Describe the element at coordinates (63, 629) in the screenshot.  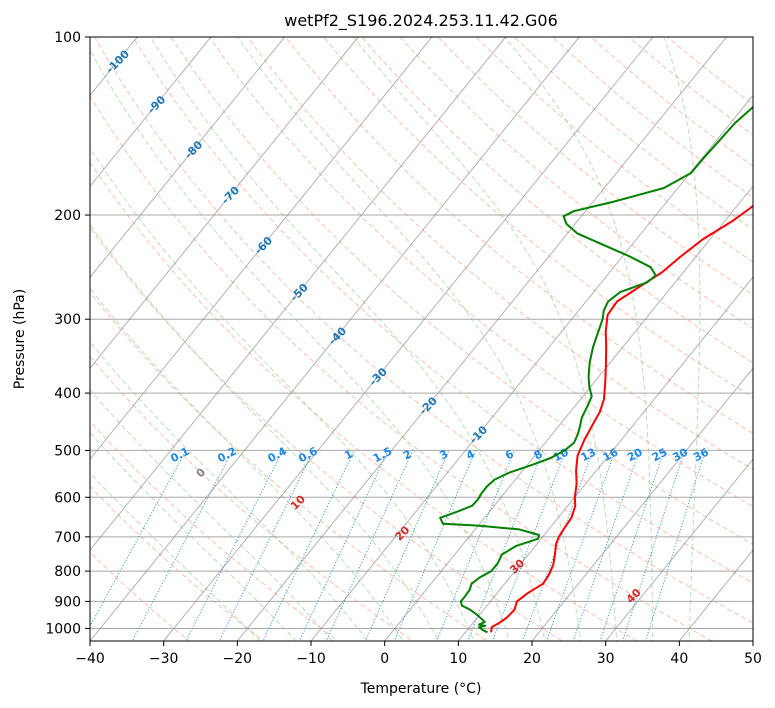
I see `y-tick-label: 1000` at that location.